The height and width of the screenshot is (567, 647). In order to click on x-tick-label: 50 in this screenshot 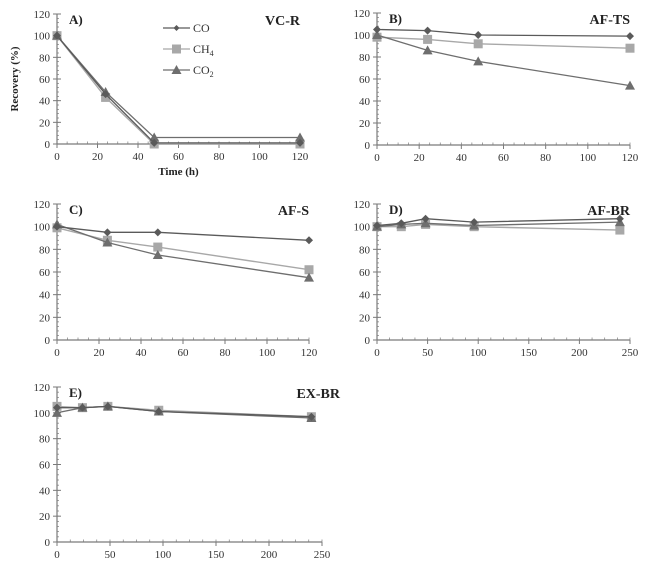, I will do `click(428, 353)`.